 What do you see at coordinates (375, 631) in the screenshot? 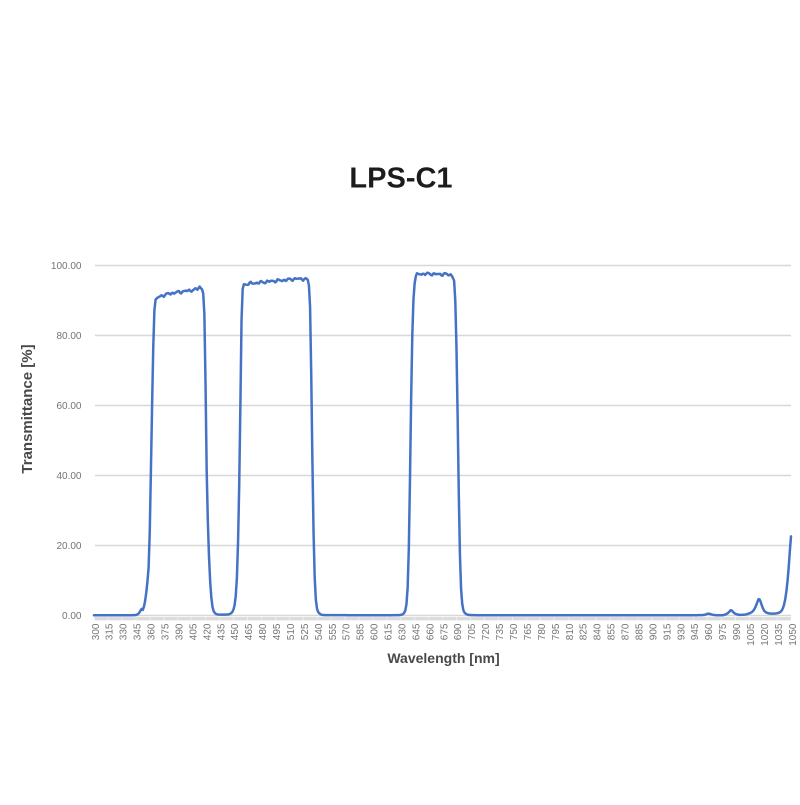
I see `svg-text: 600` at bounding box center [375, 631].